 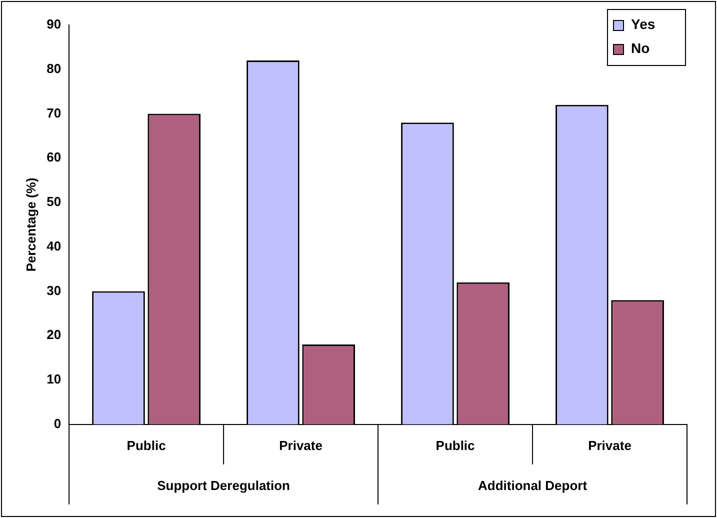 What do you see at coordinates (54, 157) in the screenshot?
I see `y-tick-label: 60` at bounding box center [54, 157].